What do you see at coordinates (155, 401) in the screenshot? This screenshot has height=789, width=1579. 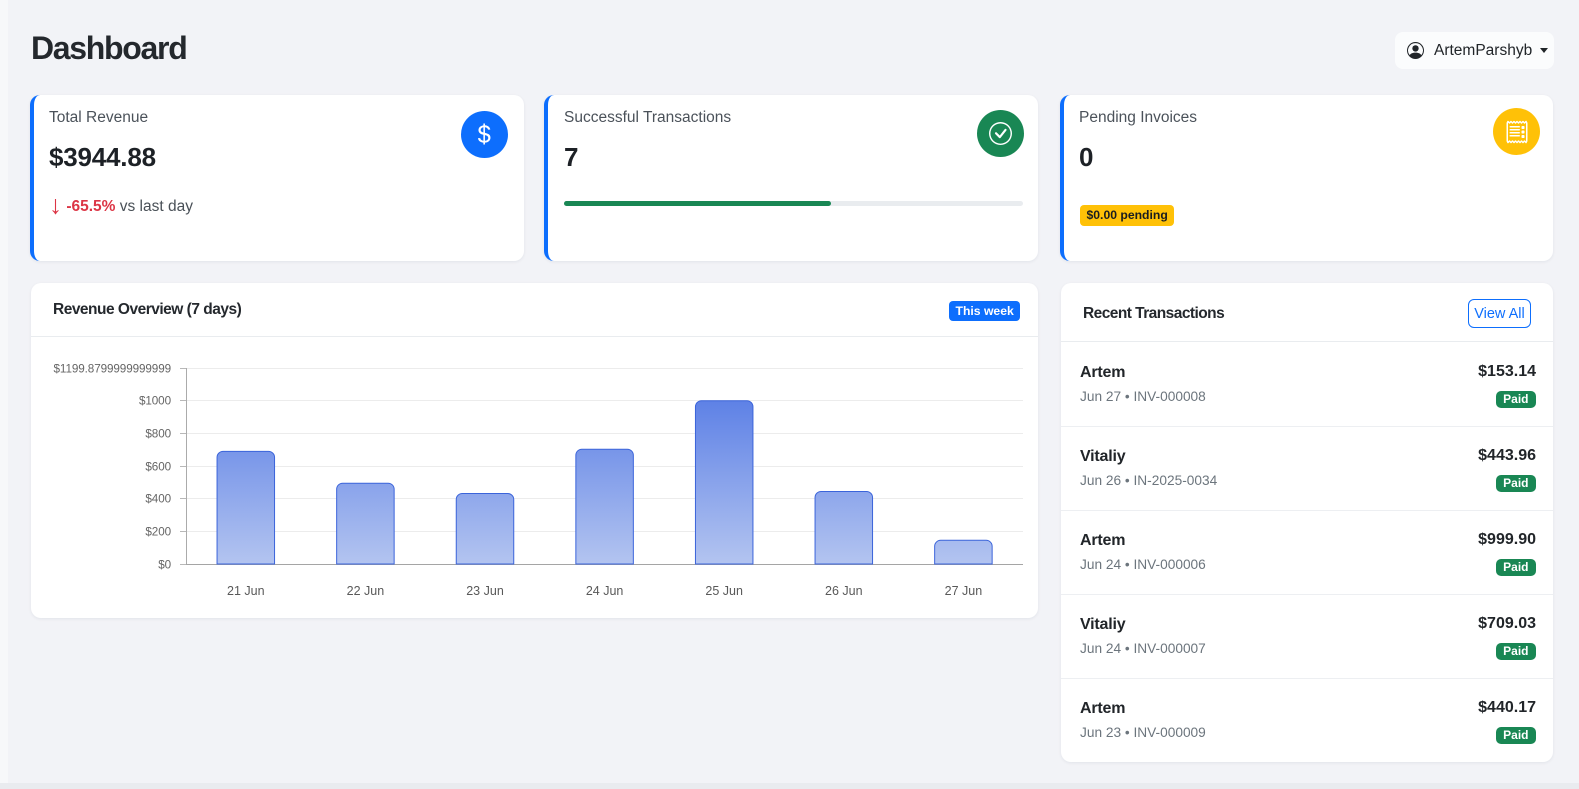 I see `svg-text: $1000` at bounding box center [155, 401].